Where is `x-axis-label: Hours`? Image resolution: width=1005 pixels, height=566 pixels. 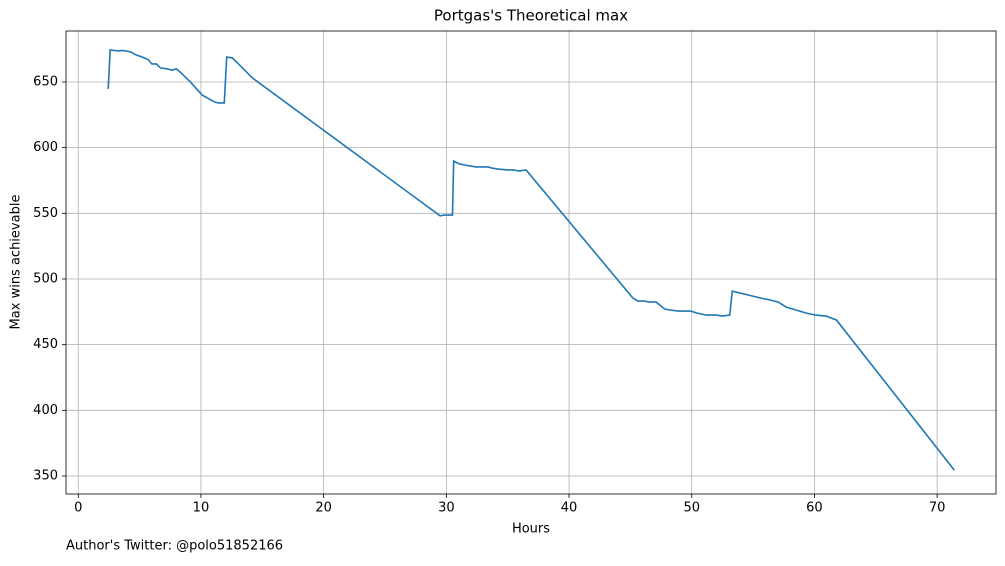 x-axis-label: Hours is located at coordinates (531, 529).